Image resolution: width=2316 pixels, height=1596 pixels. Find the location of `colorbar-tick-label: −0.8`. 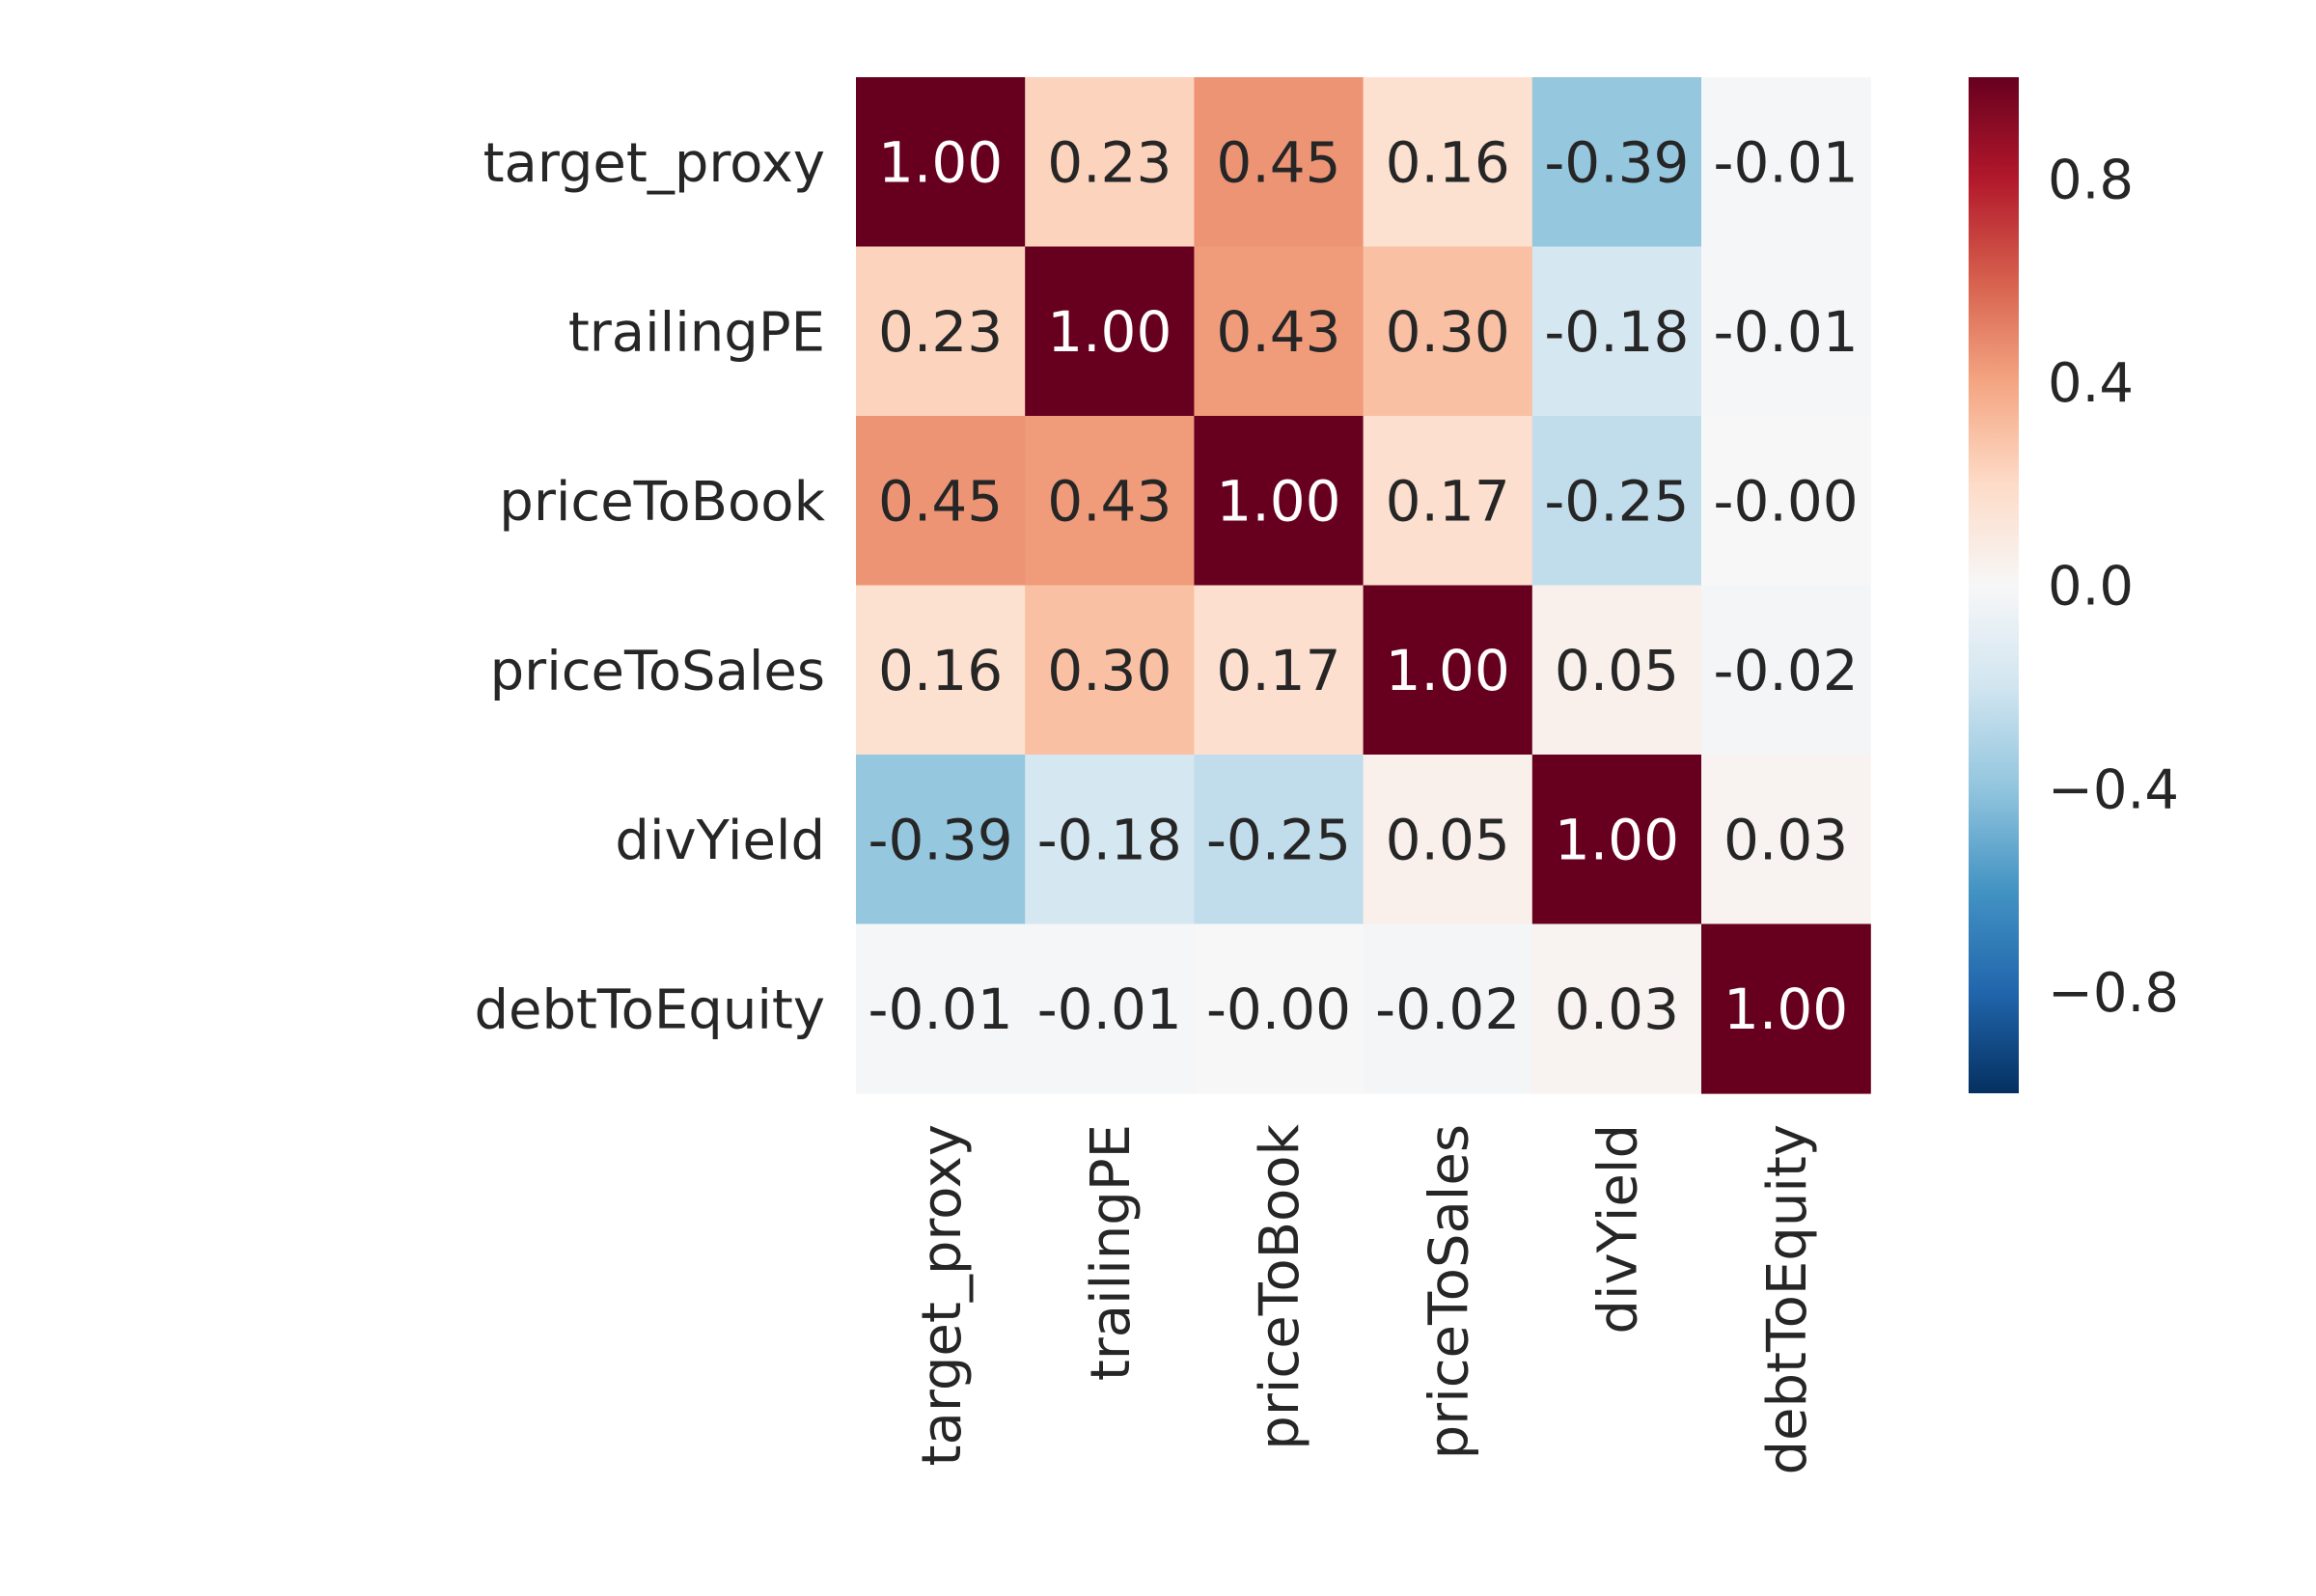

colorbar-tick-label: −0.8 is located at coordinates (2113, 994).